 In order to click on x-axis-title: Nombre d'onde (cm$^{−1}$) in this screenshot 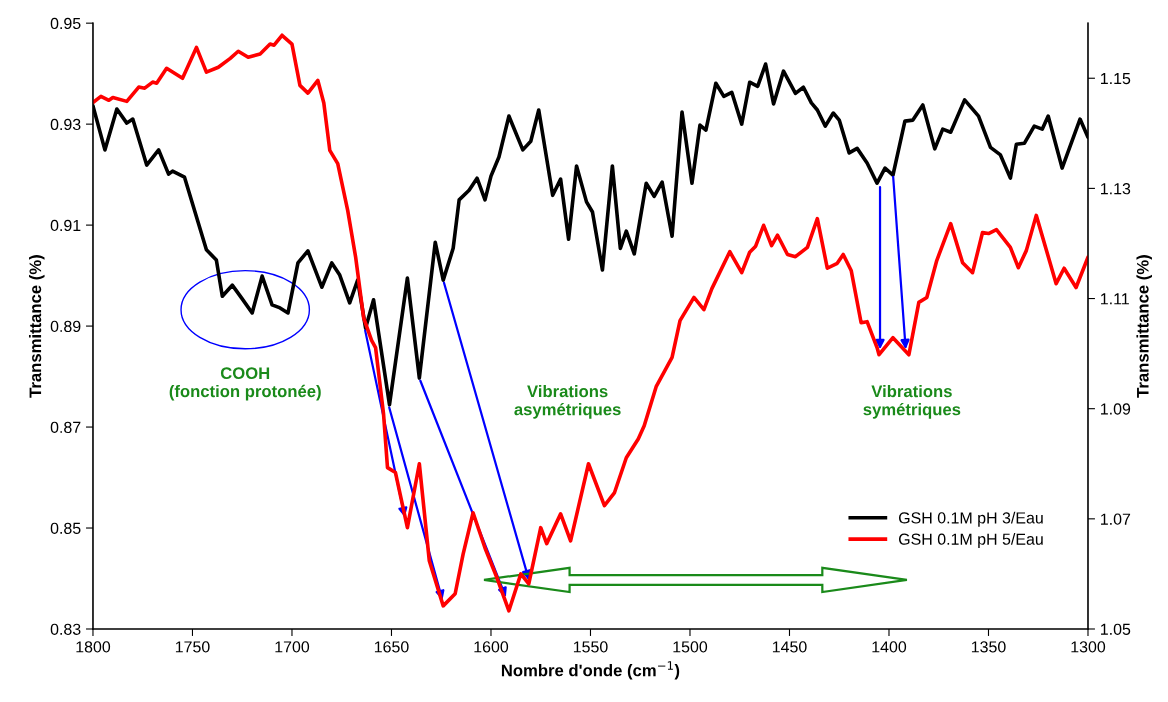, I will do `click(590, 670)`.